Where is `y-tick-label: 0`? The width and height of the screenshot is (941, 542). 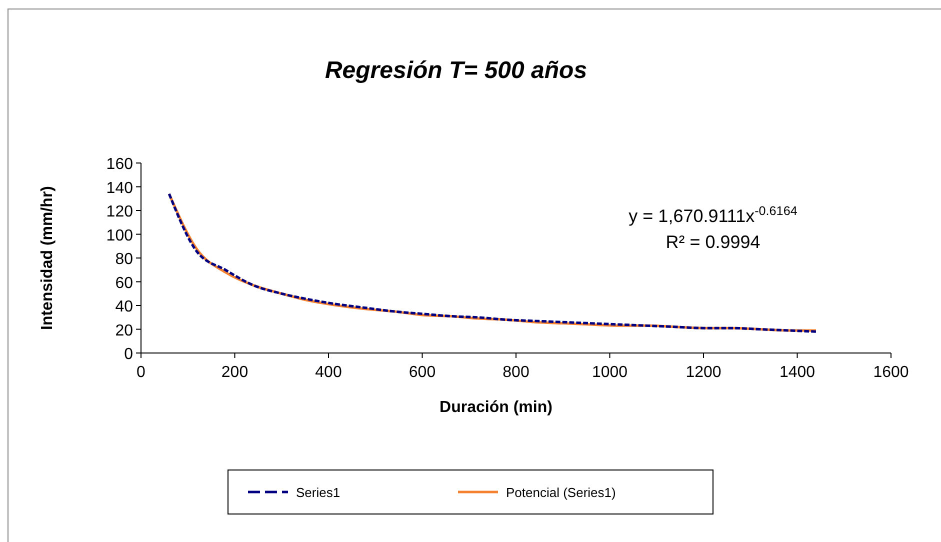 y-tick-label: 0 is located at coordinates (129, 354).